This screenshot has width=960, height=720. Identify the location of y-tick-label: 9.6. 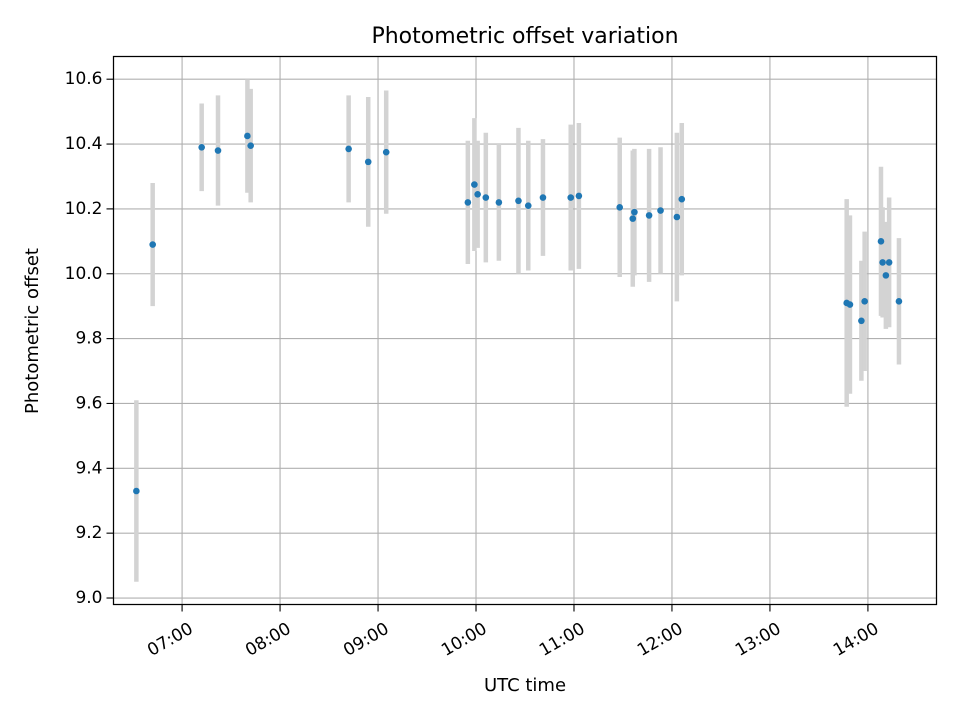
(88, 403).